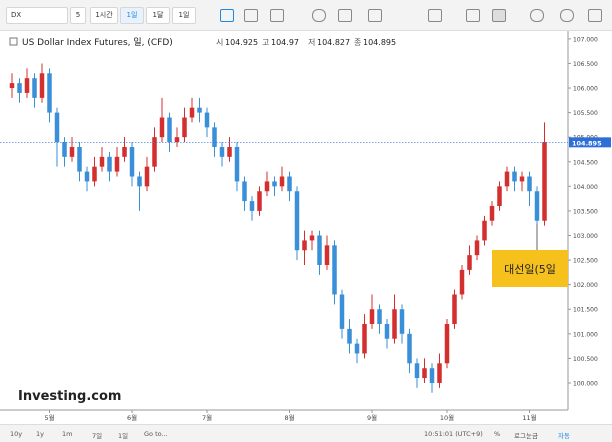 This screenshot has width=612, height=442. Describe the element at coordinates (435, 15) in the screenshot. I see `alert-icon` at that location.